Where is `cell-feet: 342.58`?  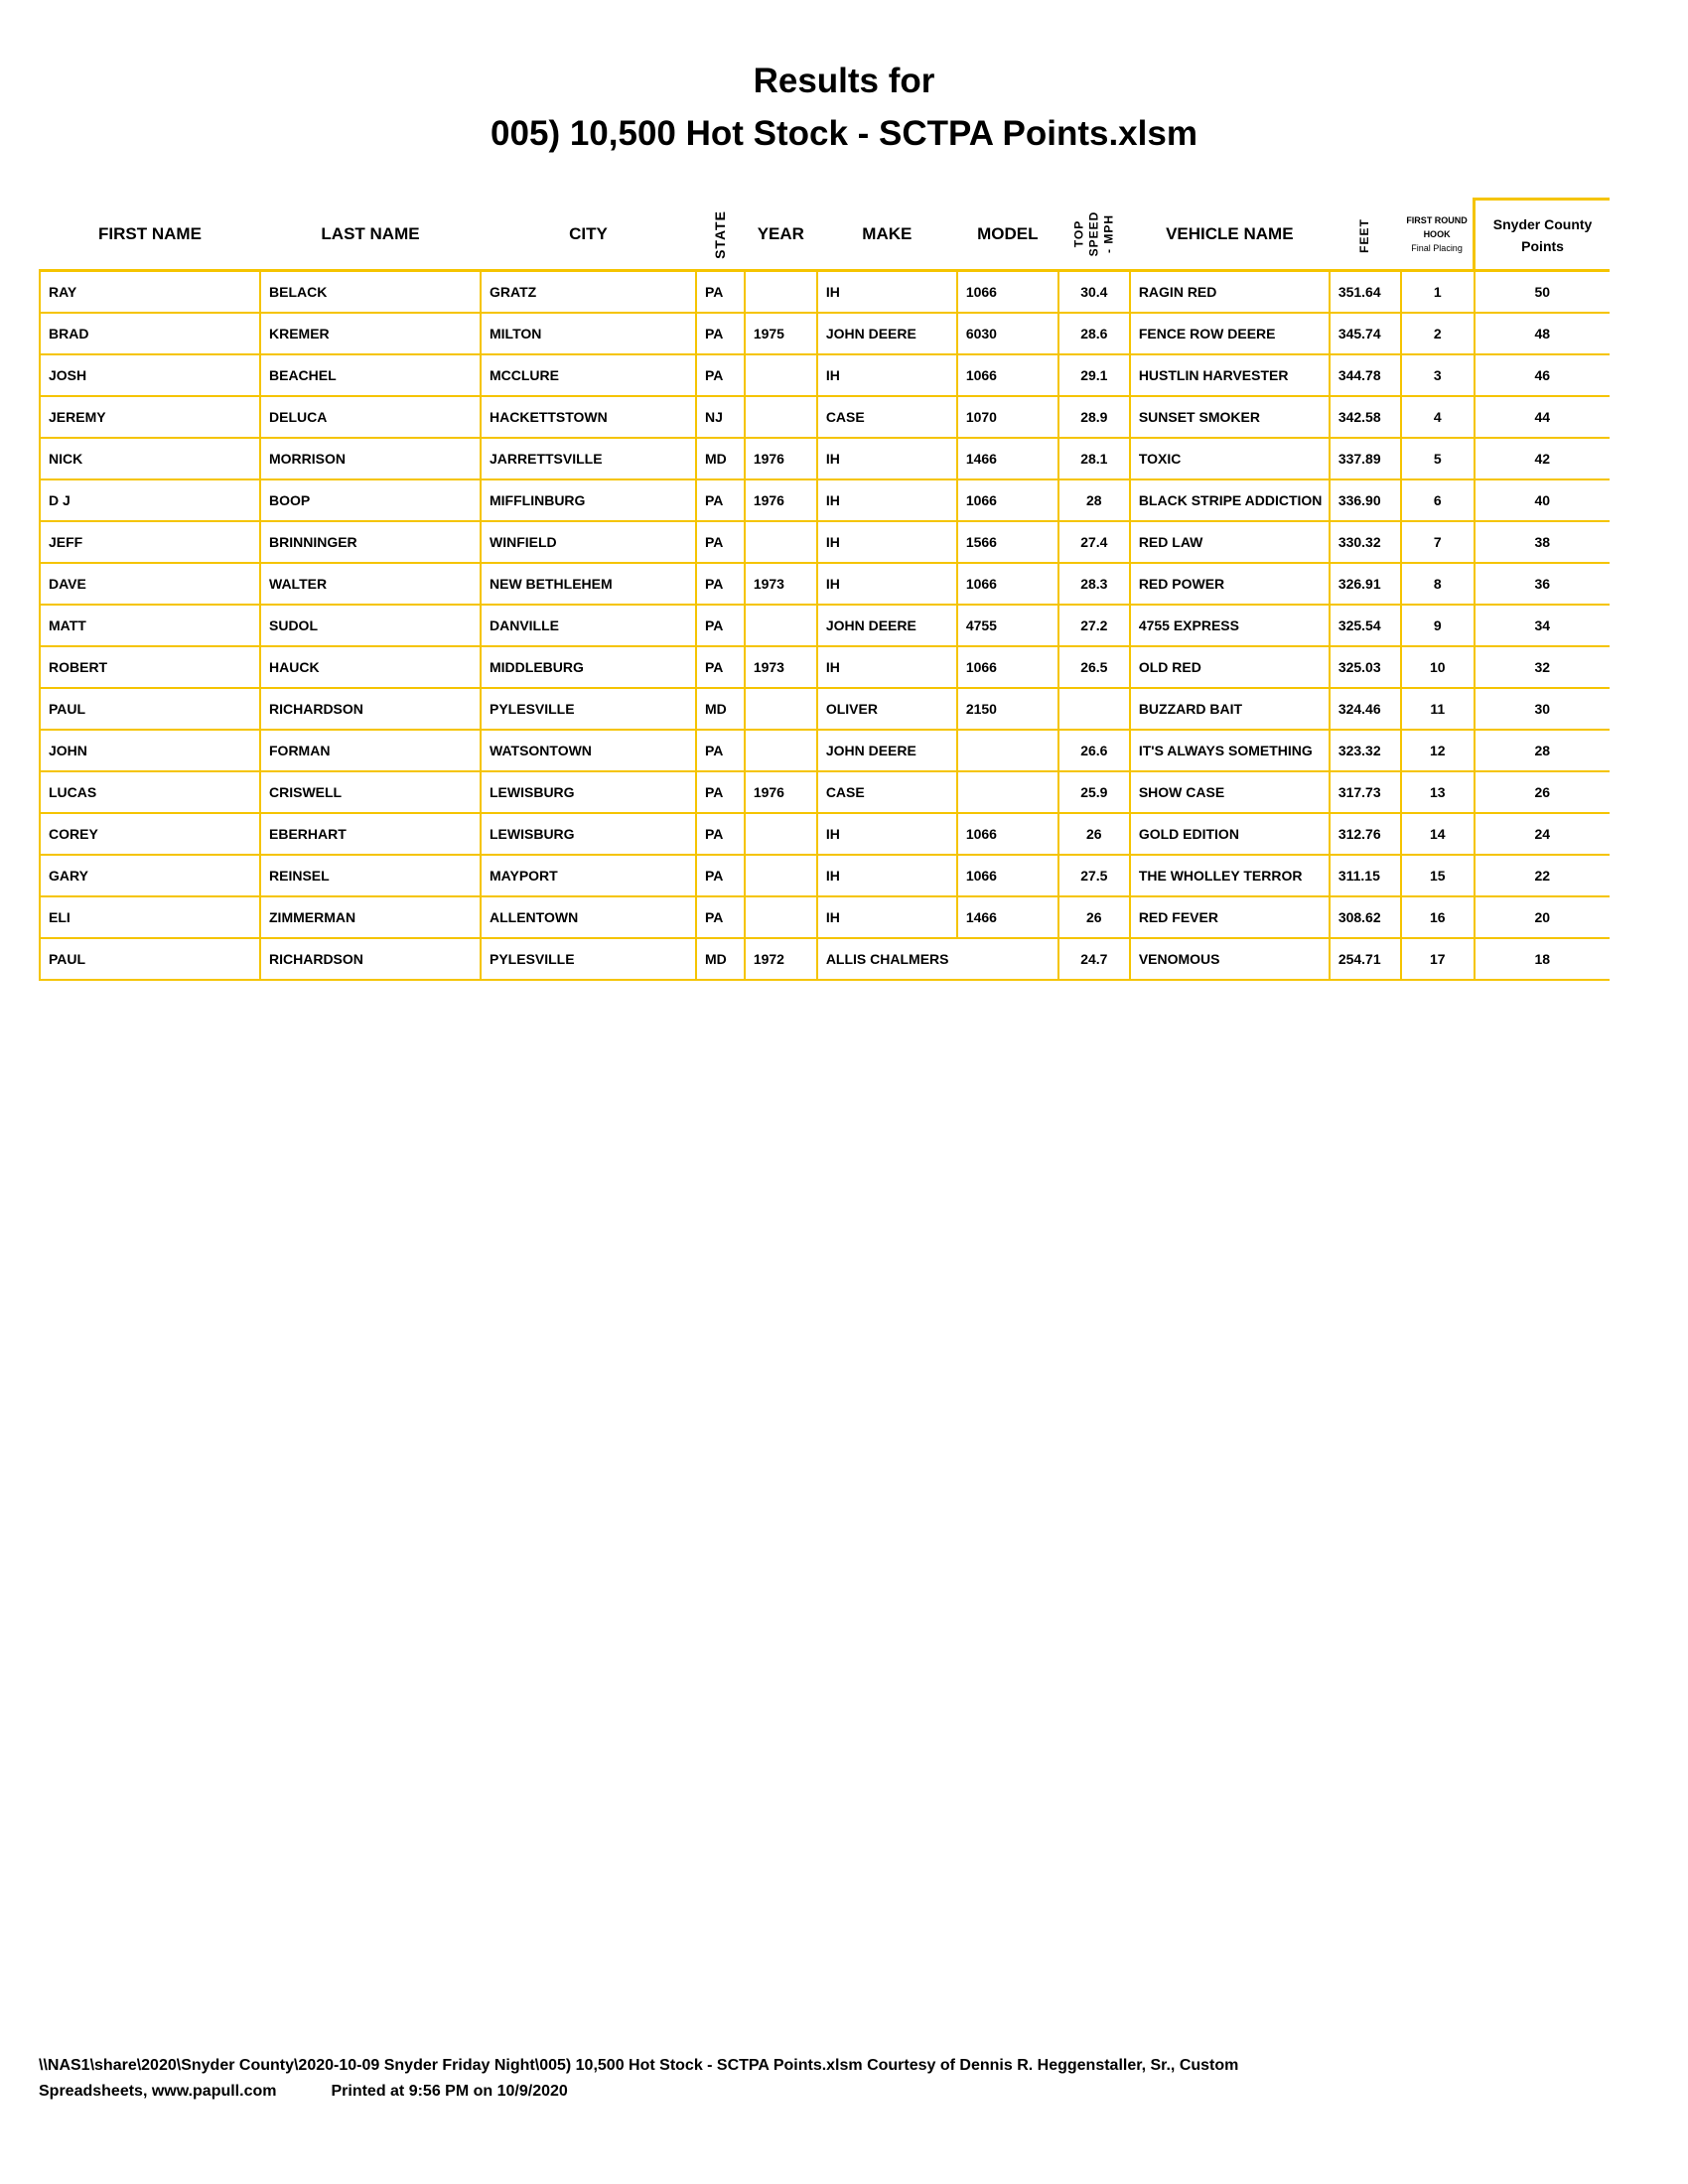 cell-feet: 342.58 is located at coordinates (1365, 417).